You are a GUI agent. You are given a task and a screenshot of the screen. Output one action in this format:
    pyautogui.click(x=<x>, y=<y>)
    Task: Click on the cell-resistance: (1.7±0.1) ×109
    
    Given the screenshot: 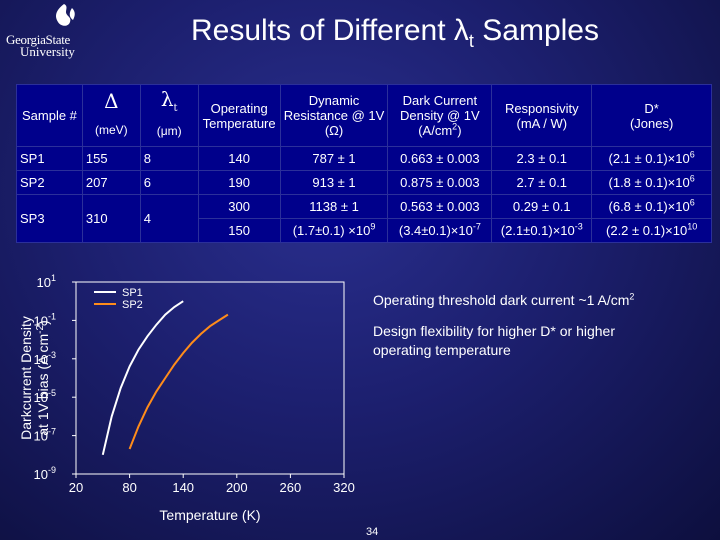 What is the action you would take?
    pyautogui.click(x=334, y=230)
    